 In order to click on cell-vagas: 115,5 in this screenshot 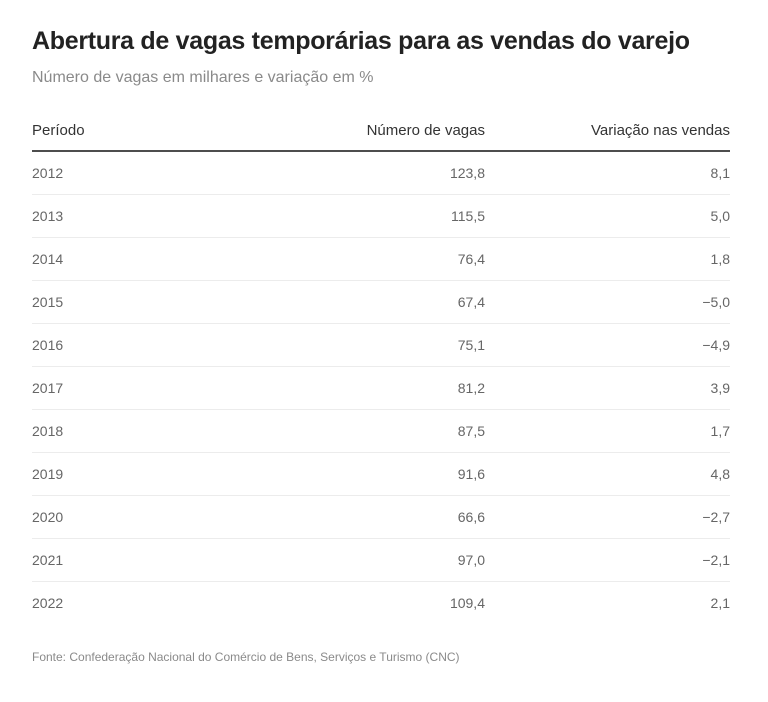, I will do `click(358, 216)`.